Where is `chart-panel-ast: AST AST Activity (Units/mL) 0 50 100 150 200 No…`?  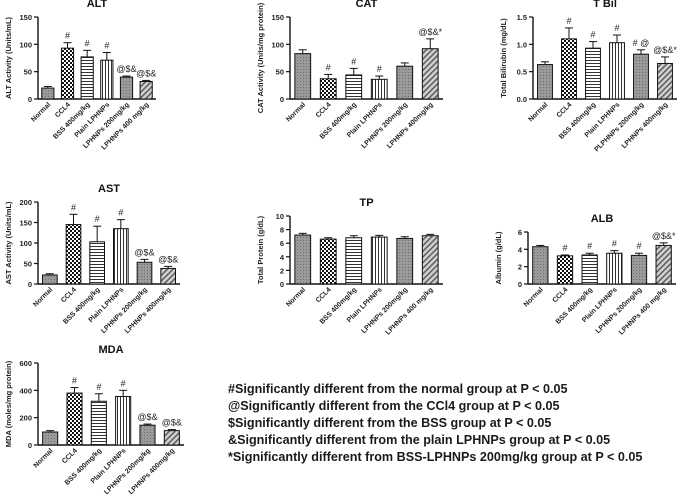 chart-panel-ast: AST AST Activity (Units/mL) 0 50 100 150 200 No… is located at coordinates (92, 259).